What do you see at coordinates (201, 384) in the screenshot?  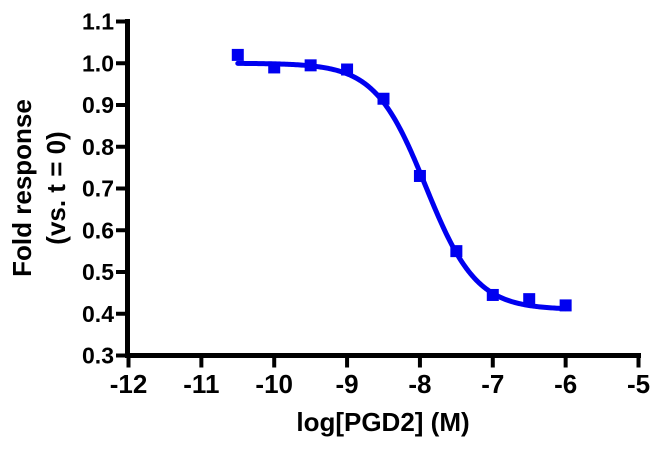 I see `x-tick-label: -11` at bounding box center [201, 384].